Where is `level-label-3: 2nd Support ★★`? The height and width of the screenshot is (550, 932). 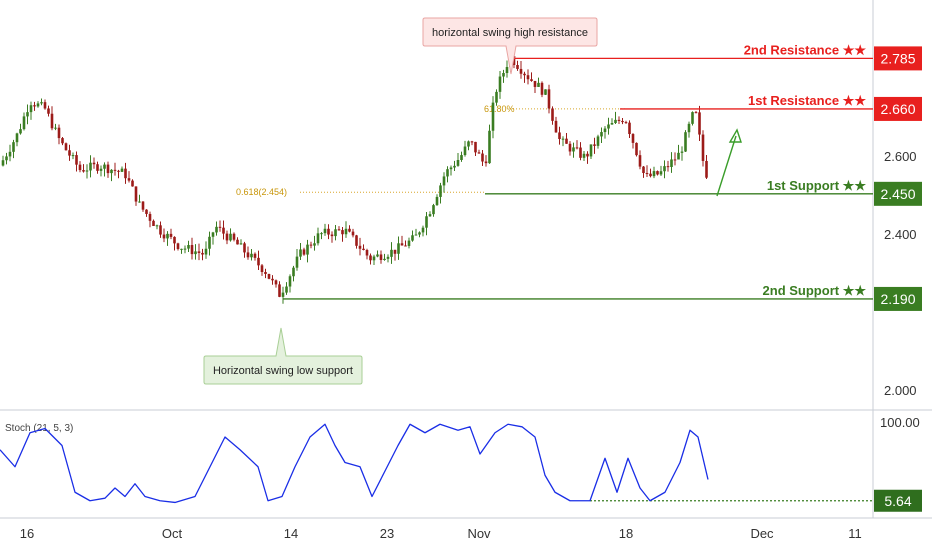
level-label-3: 2nd Support ★★ is located at coordinates (815, 290).